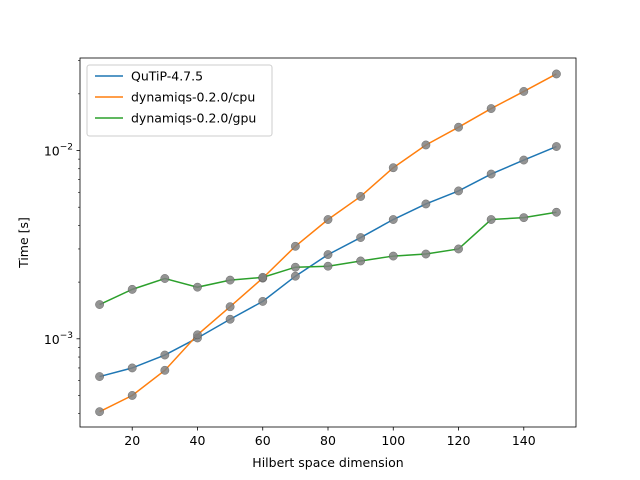  Describe the element at coordinates (193, 97) in the screenshot. I see `legend-label: dynamiqs-0.2.0/cpu` at that location.